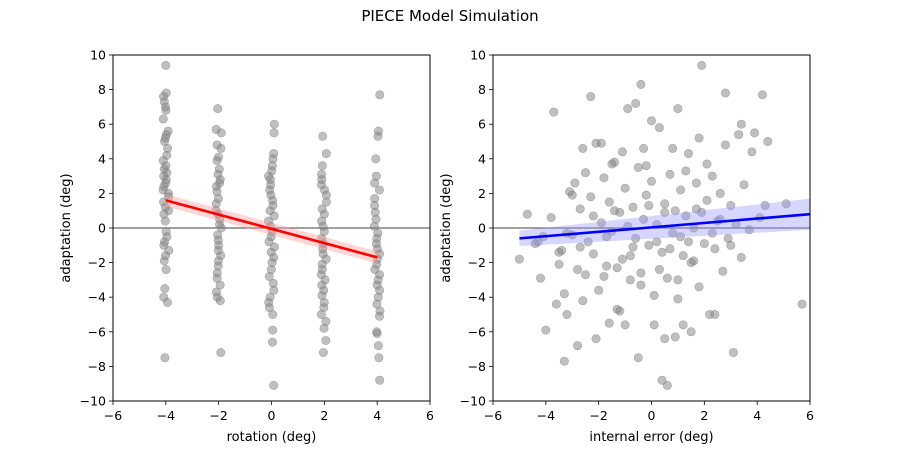 The image size is (900, 450). Describe the element at coordinates (478, 55) in the screenshot. I see `y-tick-label: 10` at that location.